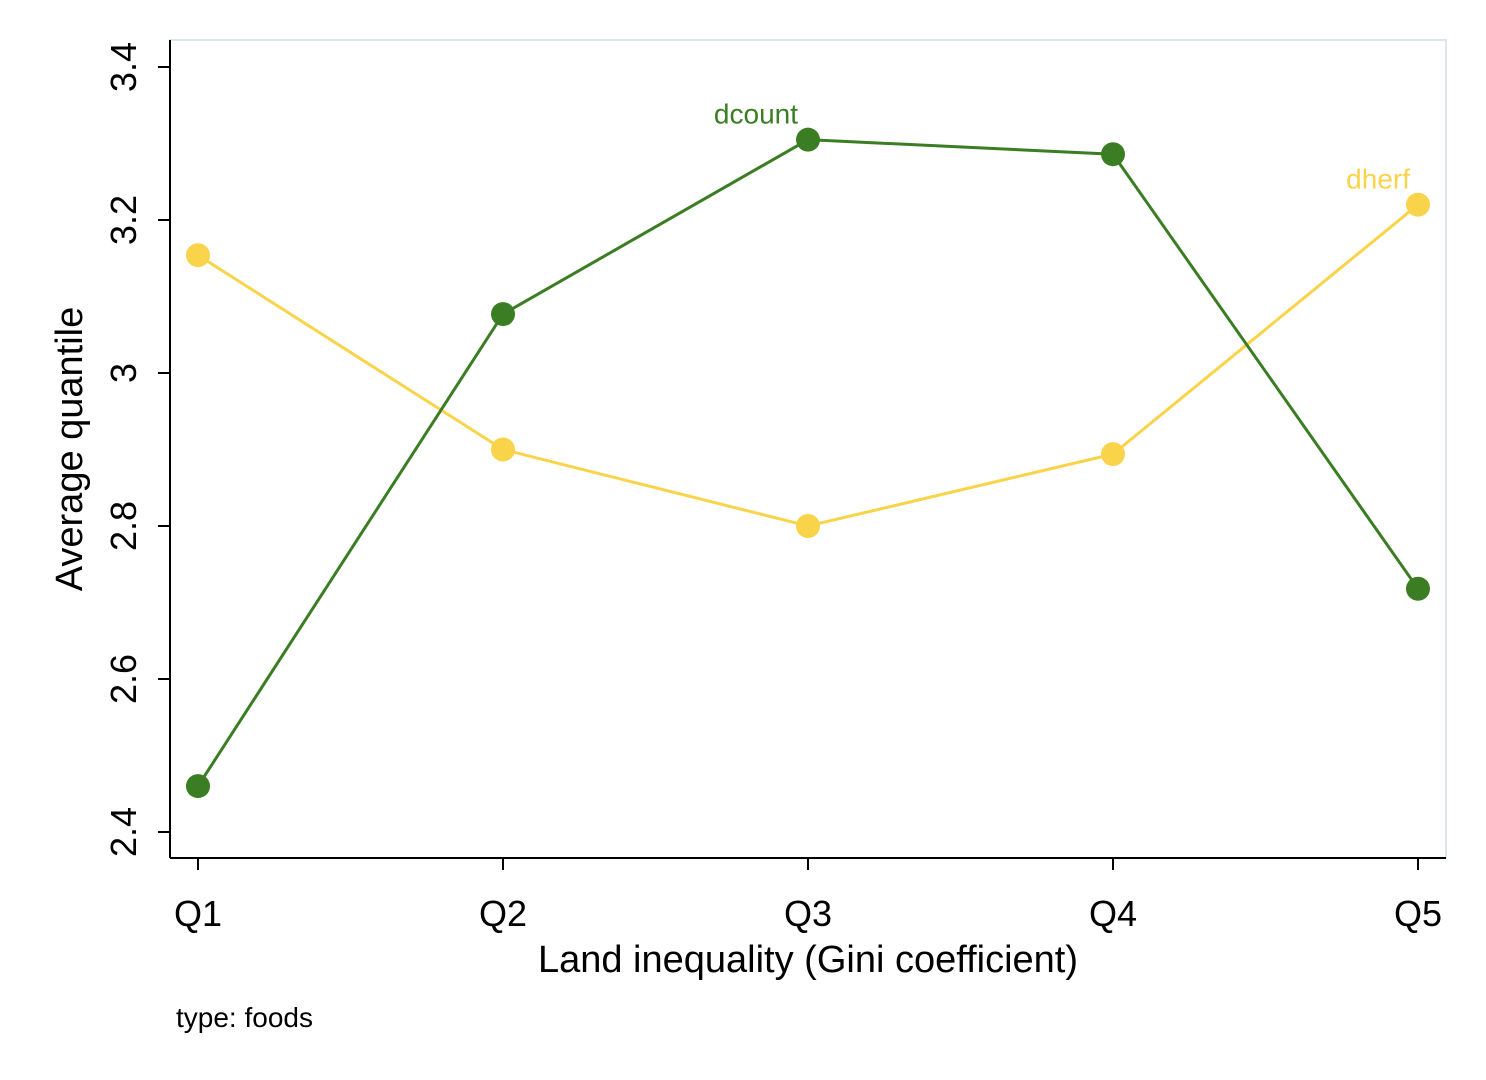 Image resolution: width=1486 pixels, height=1080 pixels. Describe the element at coordinates (1113, 913) in the screenshot. I see `x-tick-label: Q4` at that location.